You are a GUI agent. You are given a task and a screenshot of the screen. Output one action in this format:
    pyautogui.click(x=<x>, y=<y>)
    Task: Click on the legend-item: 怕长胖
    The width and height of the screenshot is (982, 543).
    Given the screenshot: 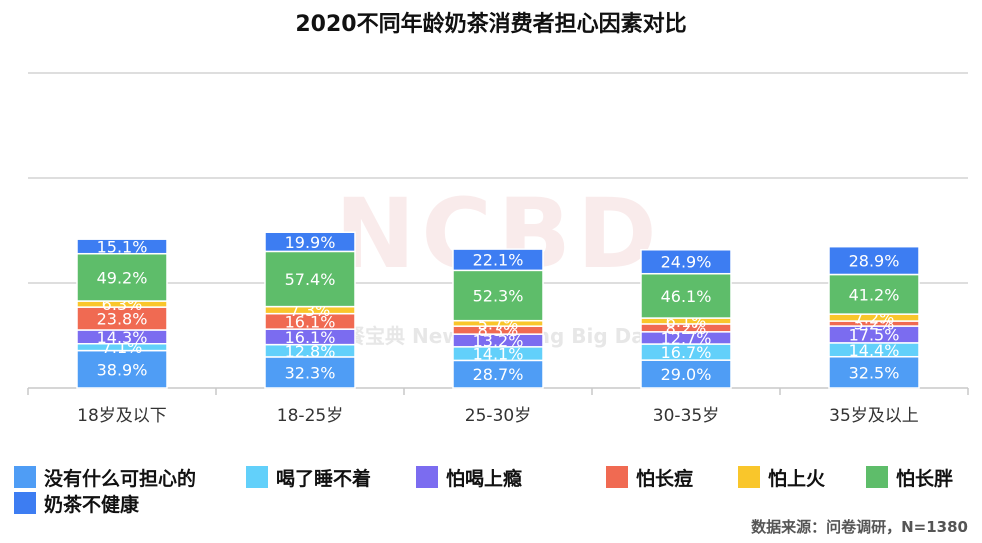 What is the action you would take?
    pyautogui.click(x=916, y=478)
    